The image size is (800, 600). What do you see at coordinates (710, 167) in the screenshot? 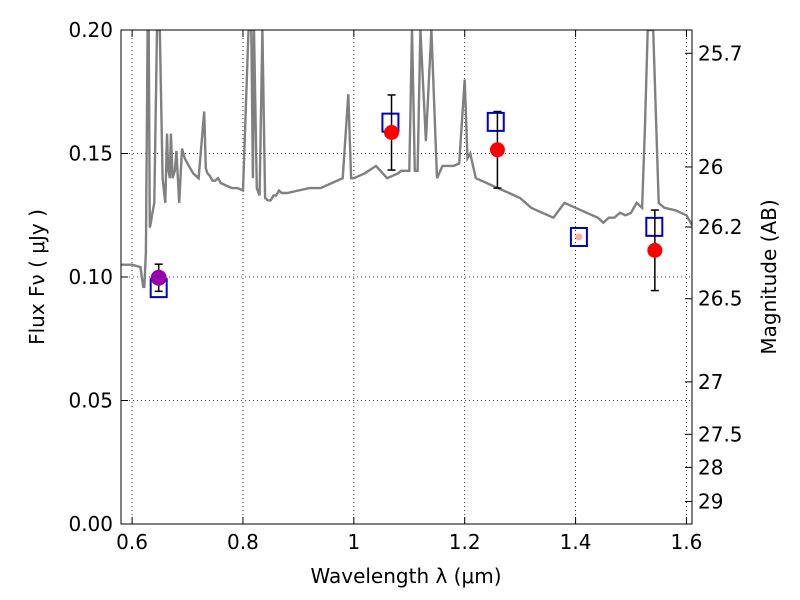
I see `right-tick-label: 26` at bounding box center [710, 167].